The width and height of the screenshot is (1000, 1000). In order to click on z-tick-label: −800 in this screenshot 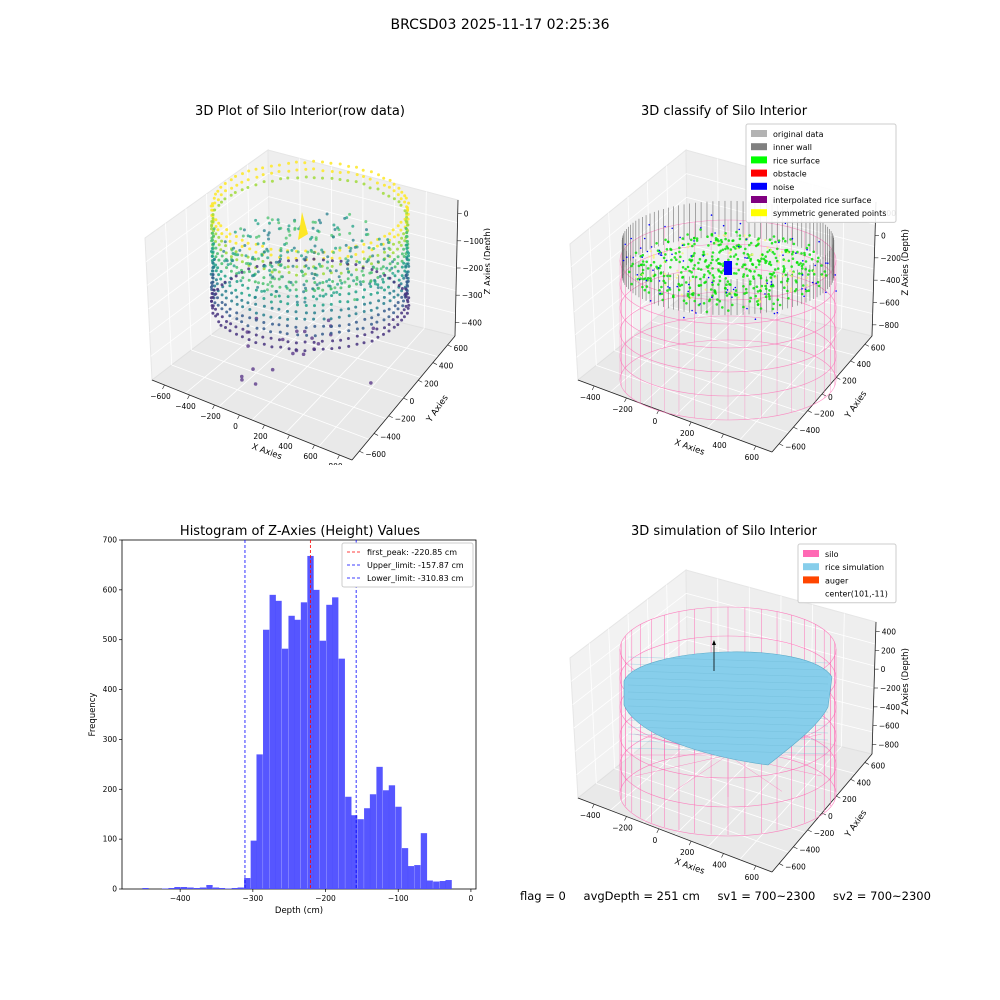, I will do `click(888, 325)`.